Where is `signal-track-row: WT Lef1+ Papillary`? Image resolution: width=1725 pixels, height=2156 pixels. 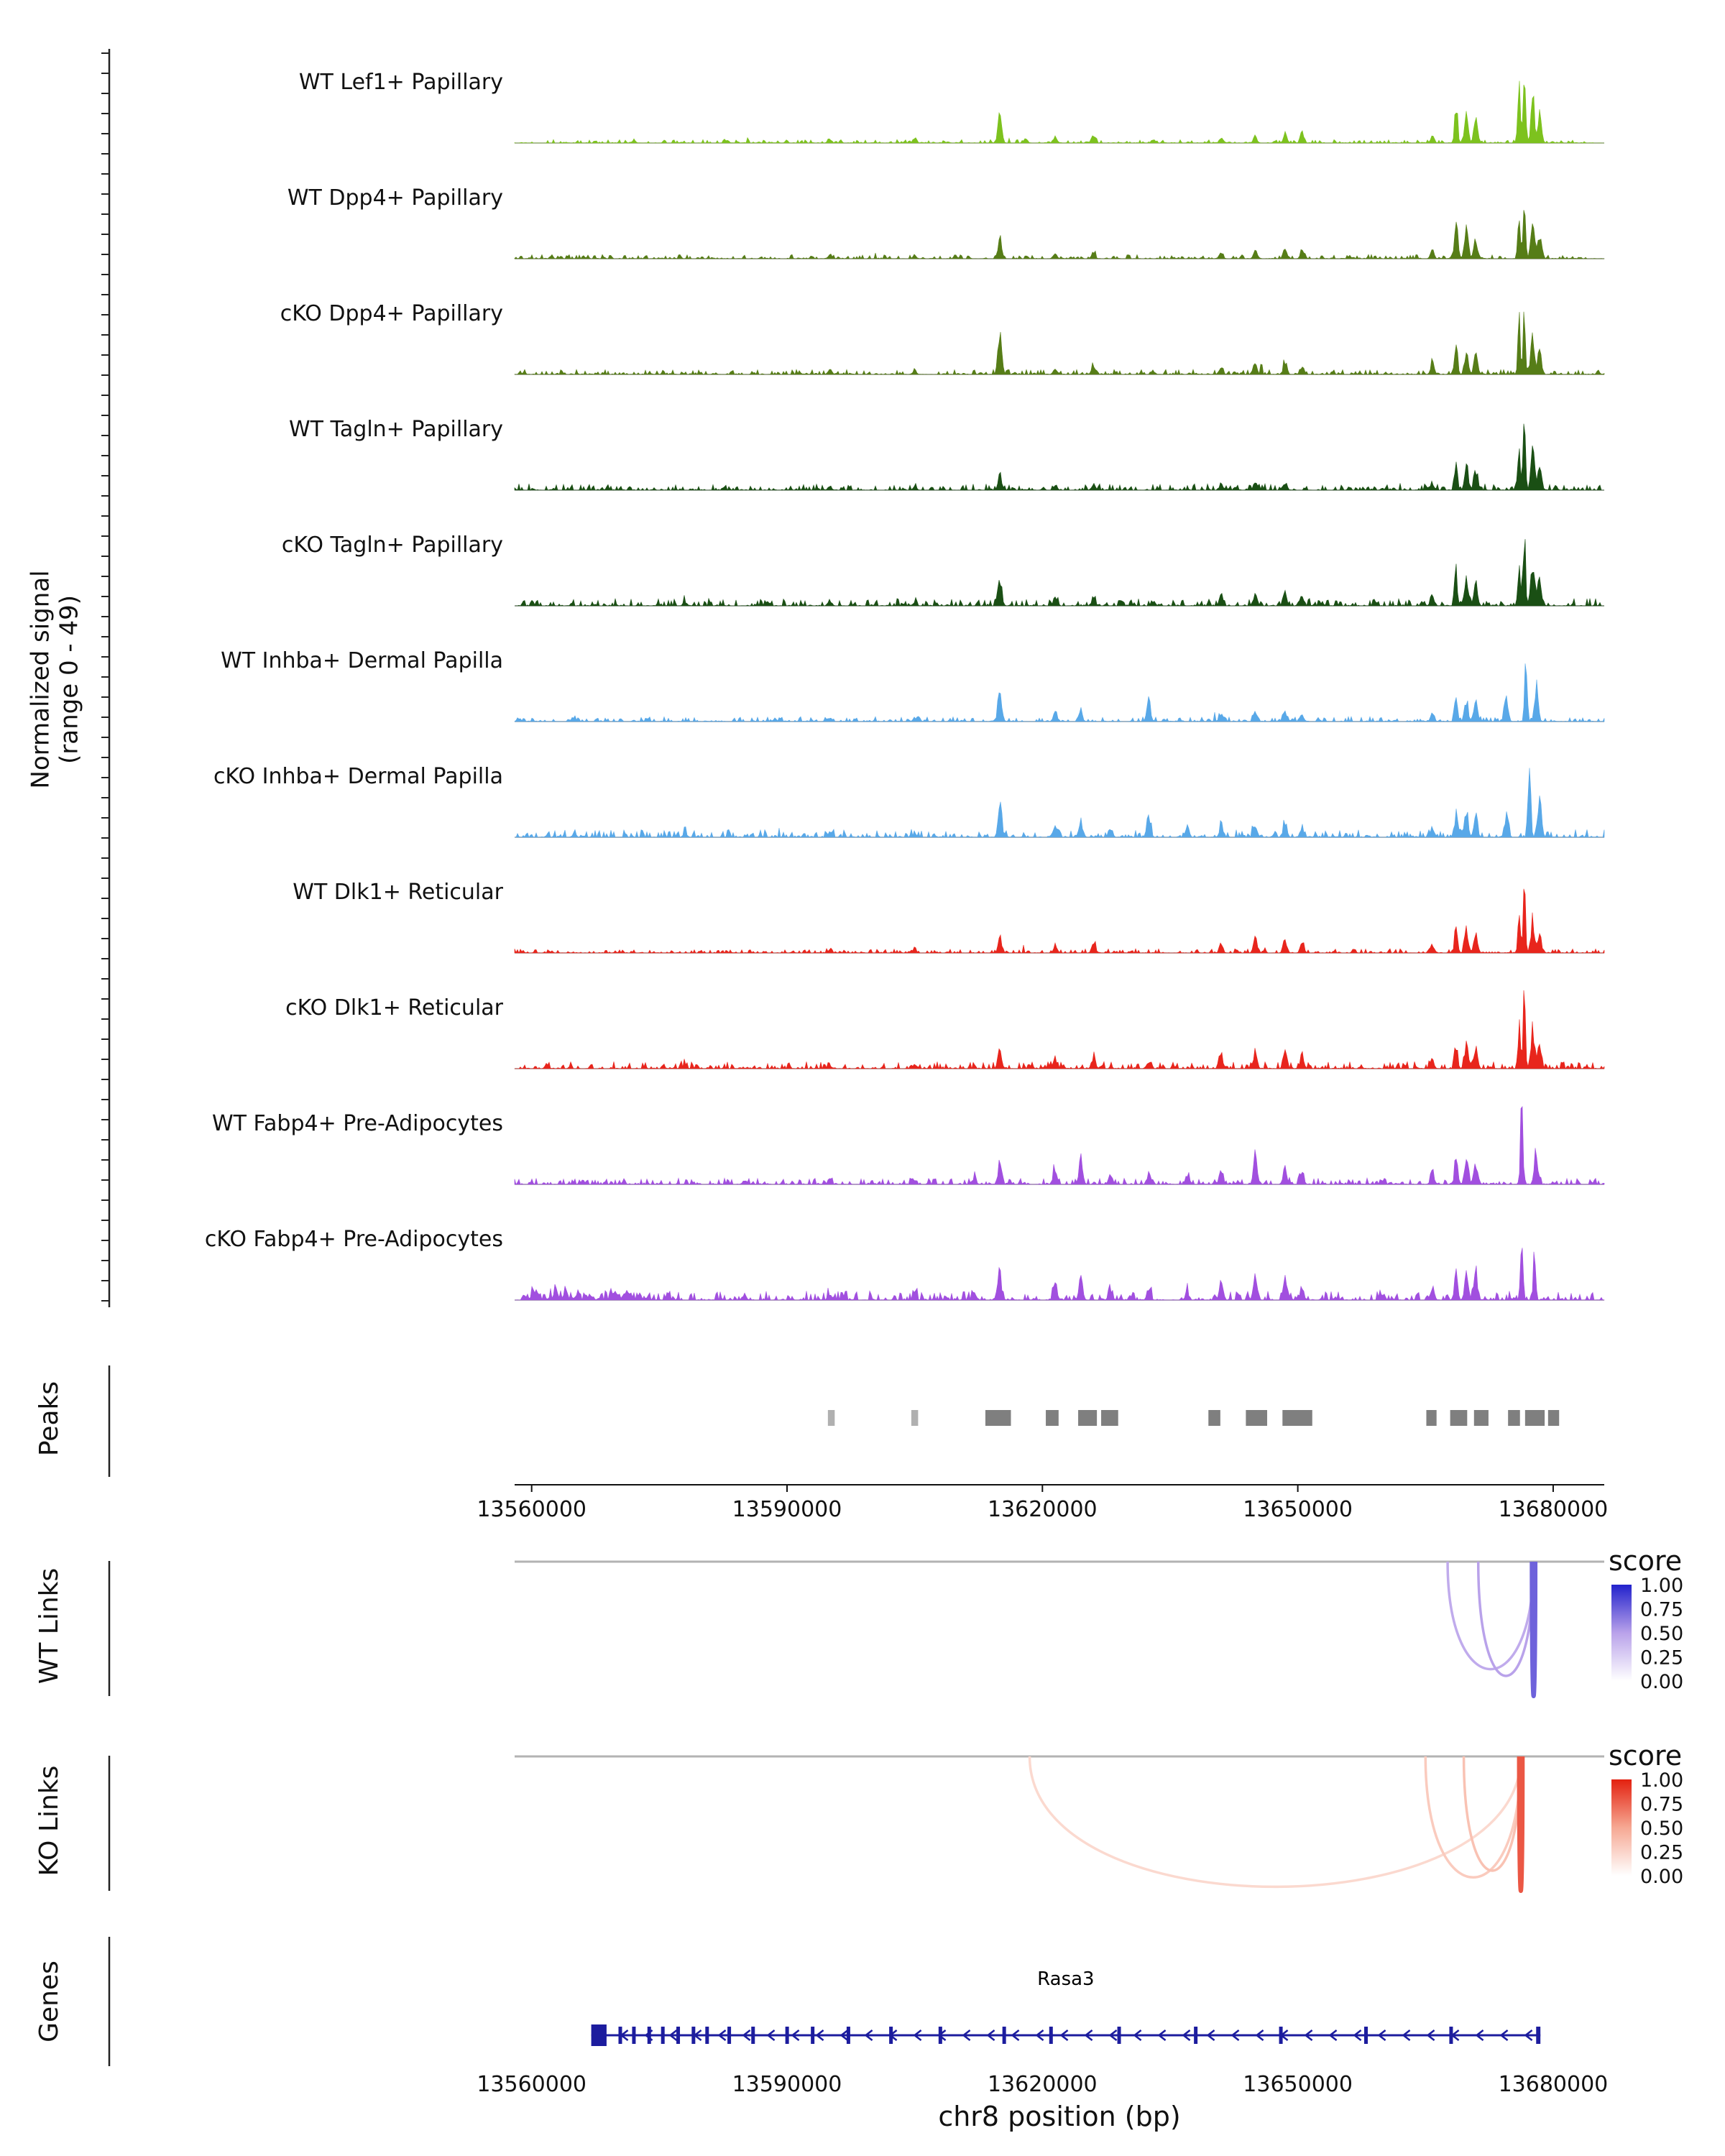 signal-track-row: WT Lef1+ Papillary is located at coordinates (951, 106).